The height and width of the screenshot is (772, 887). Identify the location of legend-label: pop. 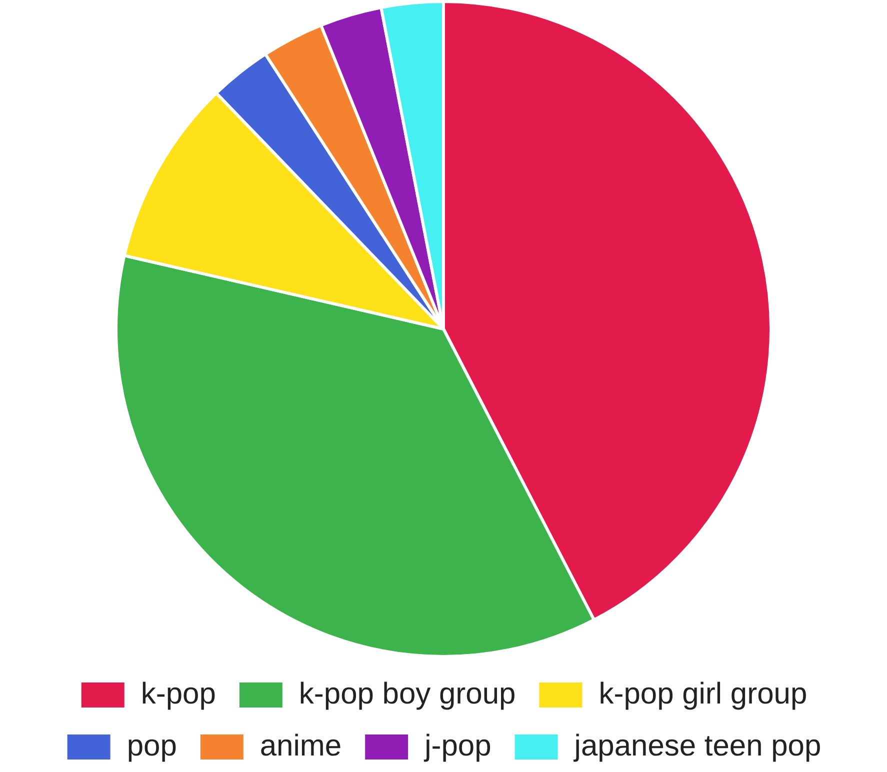
(151, 745).